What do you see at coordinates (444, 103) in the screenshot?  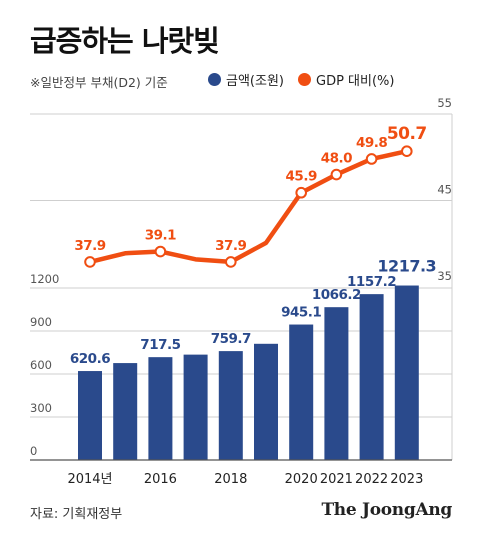 I see `right-axis-tick-label: 55` at bounding box center [444, 103].